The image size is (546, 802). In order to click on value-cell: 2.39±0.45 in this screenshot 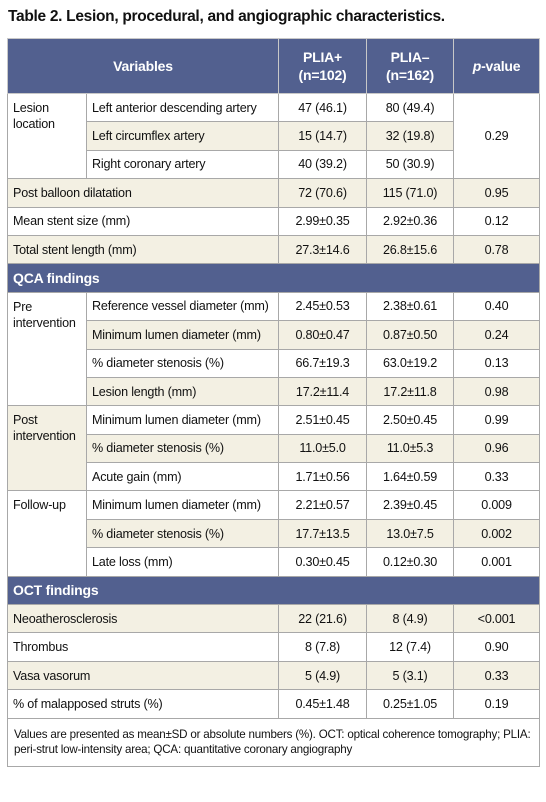, I will do `click(410, 505)`.